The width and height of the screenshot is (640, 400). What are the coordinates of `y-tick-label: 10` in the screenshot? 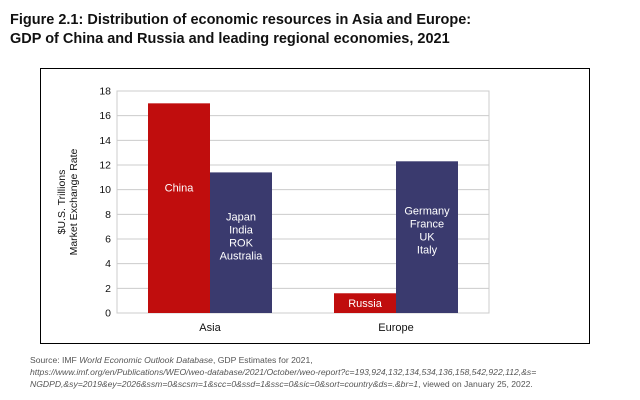 It's located at (105, 190).